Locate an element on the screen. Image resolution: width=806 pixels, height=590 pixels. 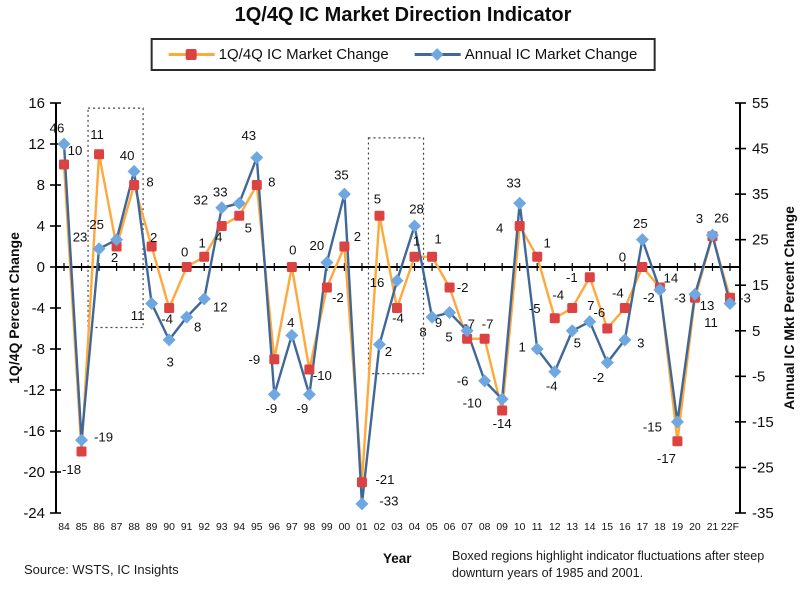
x-axis-year-label: 04 is located at coordinates (415, 527).